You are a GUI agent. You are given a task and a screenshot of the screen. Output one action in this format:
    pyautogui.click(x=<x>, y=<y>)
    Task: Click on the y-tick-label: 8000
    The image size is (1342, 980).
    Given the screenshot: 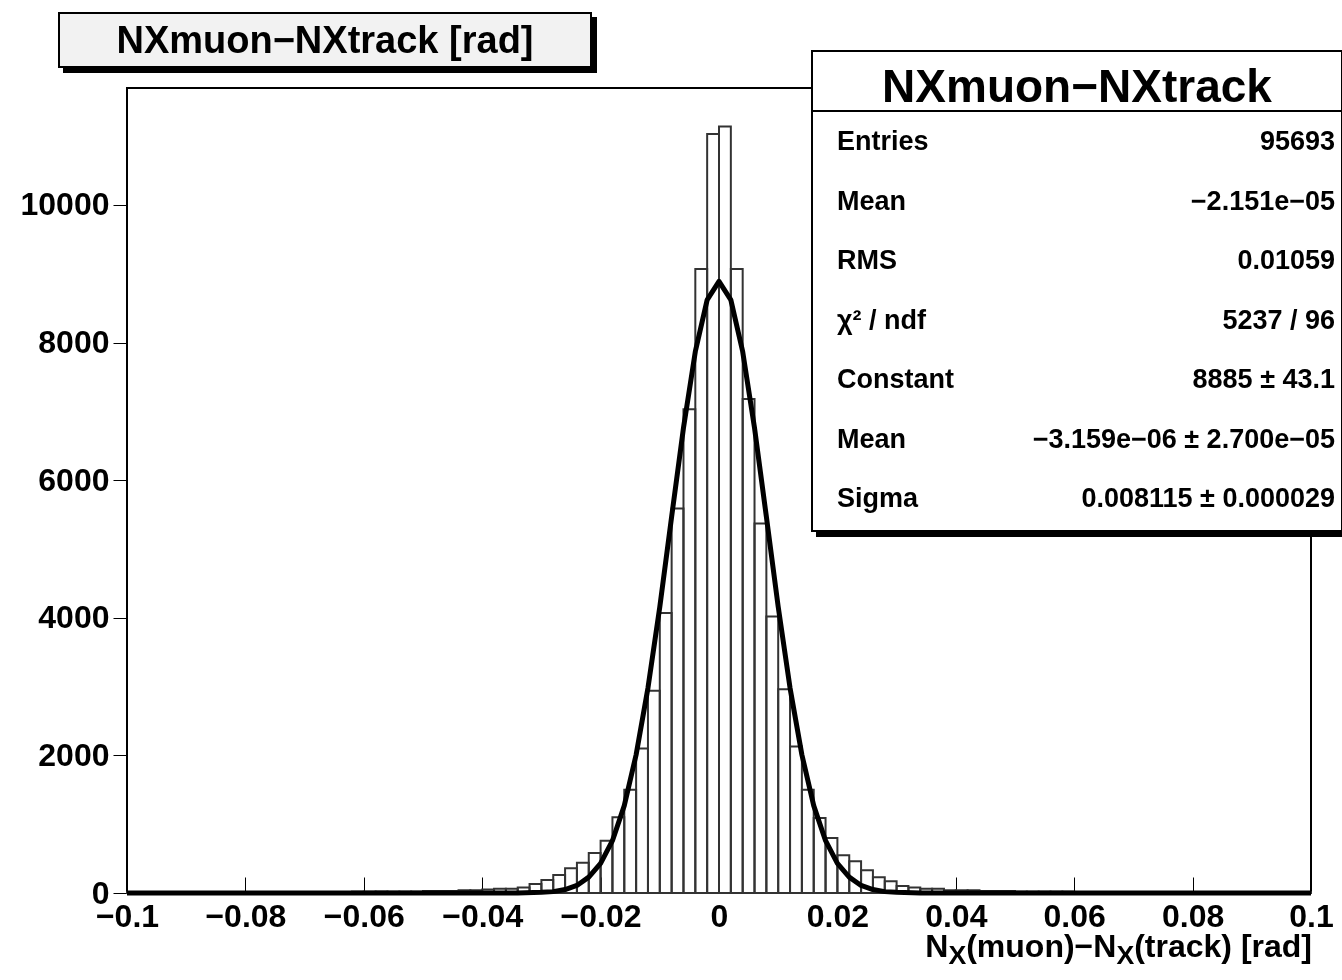 What is the action you would take?
    pyautogui.click(x=74, y=342)
    